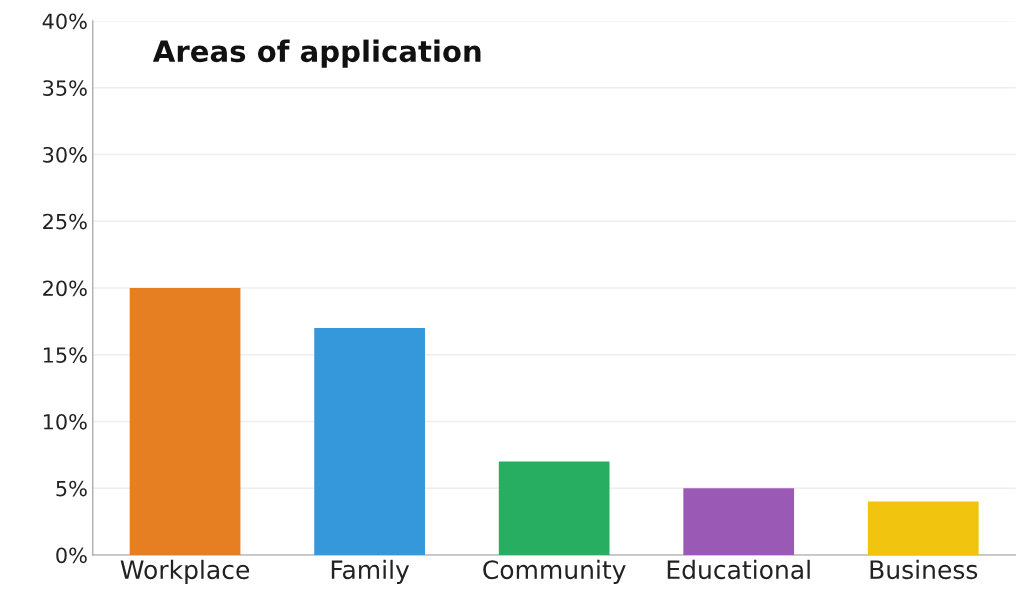  What do you see at coordinates (64, 21) in the screenshot?
I see `y-tick-label: 40%` at bounding box center [64, 21].